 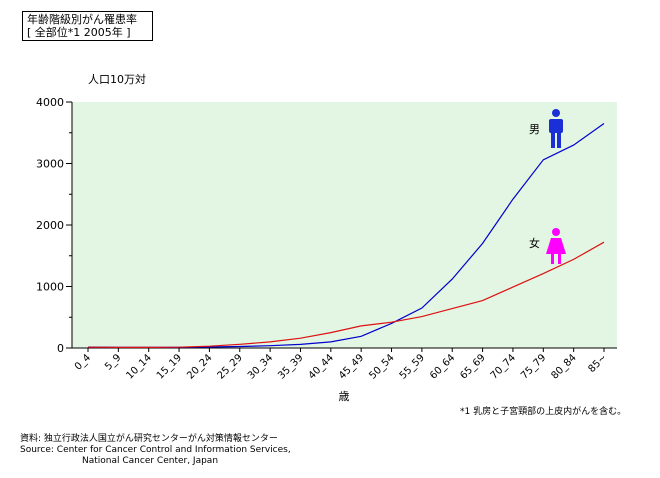 What do you see at coordinates (321, 366) in the screenshot?
I see `x-tick-label: 40_44` at bounding box center [321, 366].